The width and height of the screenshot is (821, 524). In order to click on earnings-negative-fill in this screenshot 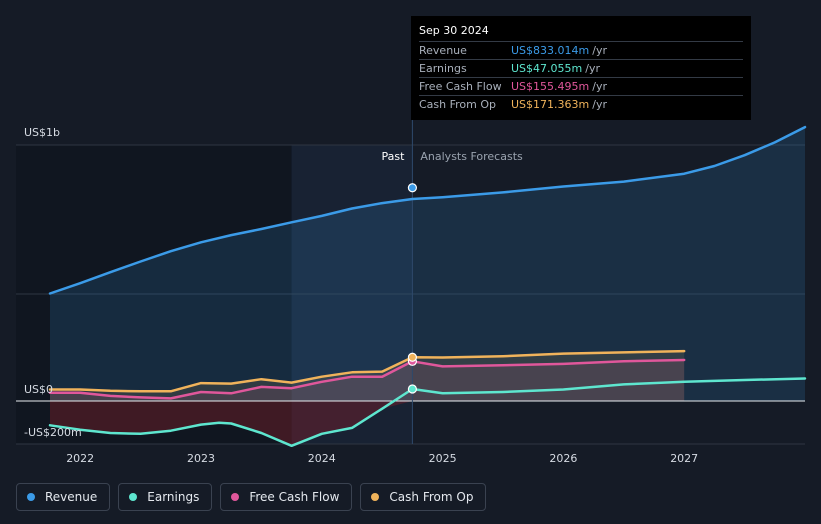, I will do `click(427, 423)`.